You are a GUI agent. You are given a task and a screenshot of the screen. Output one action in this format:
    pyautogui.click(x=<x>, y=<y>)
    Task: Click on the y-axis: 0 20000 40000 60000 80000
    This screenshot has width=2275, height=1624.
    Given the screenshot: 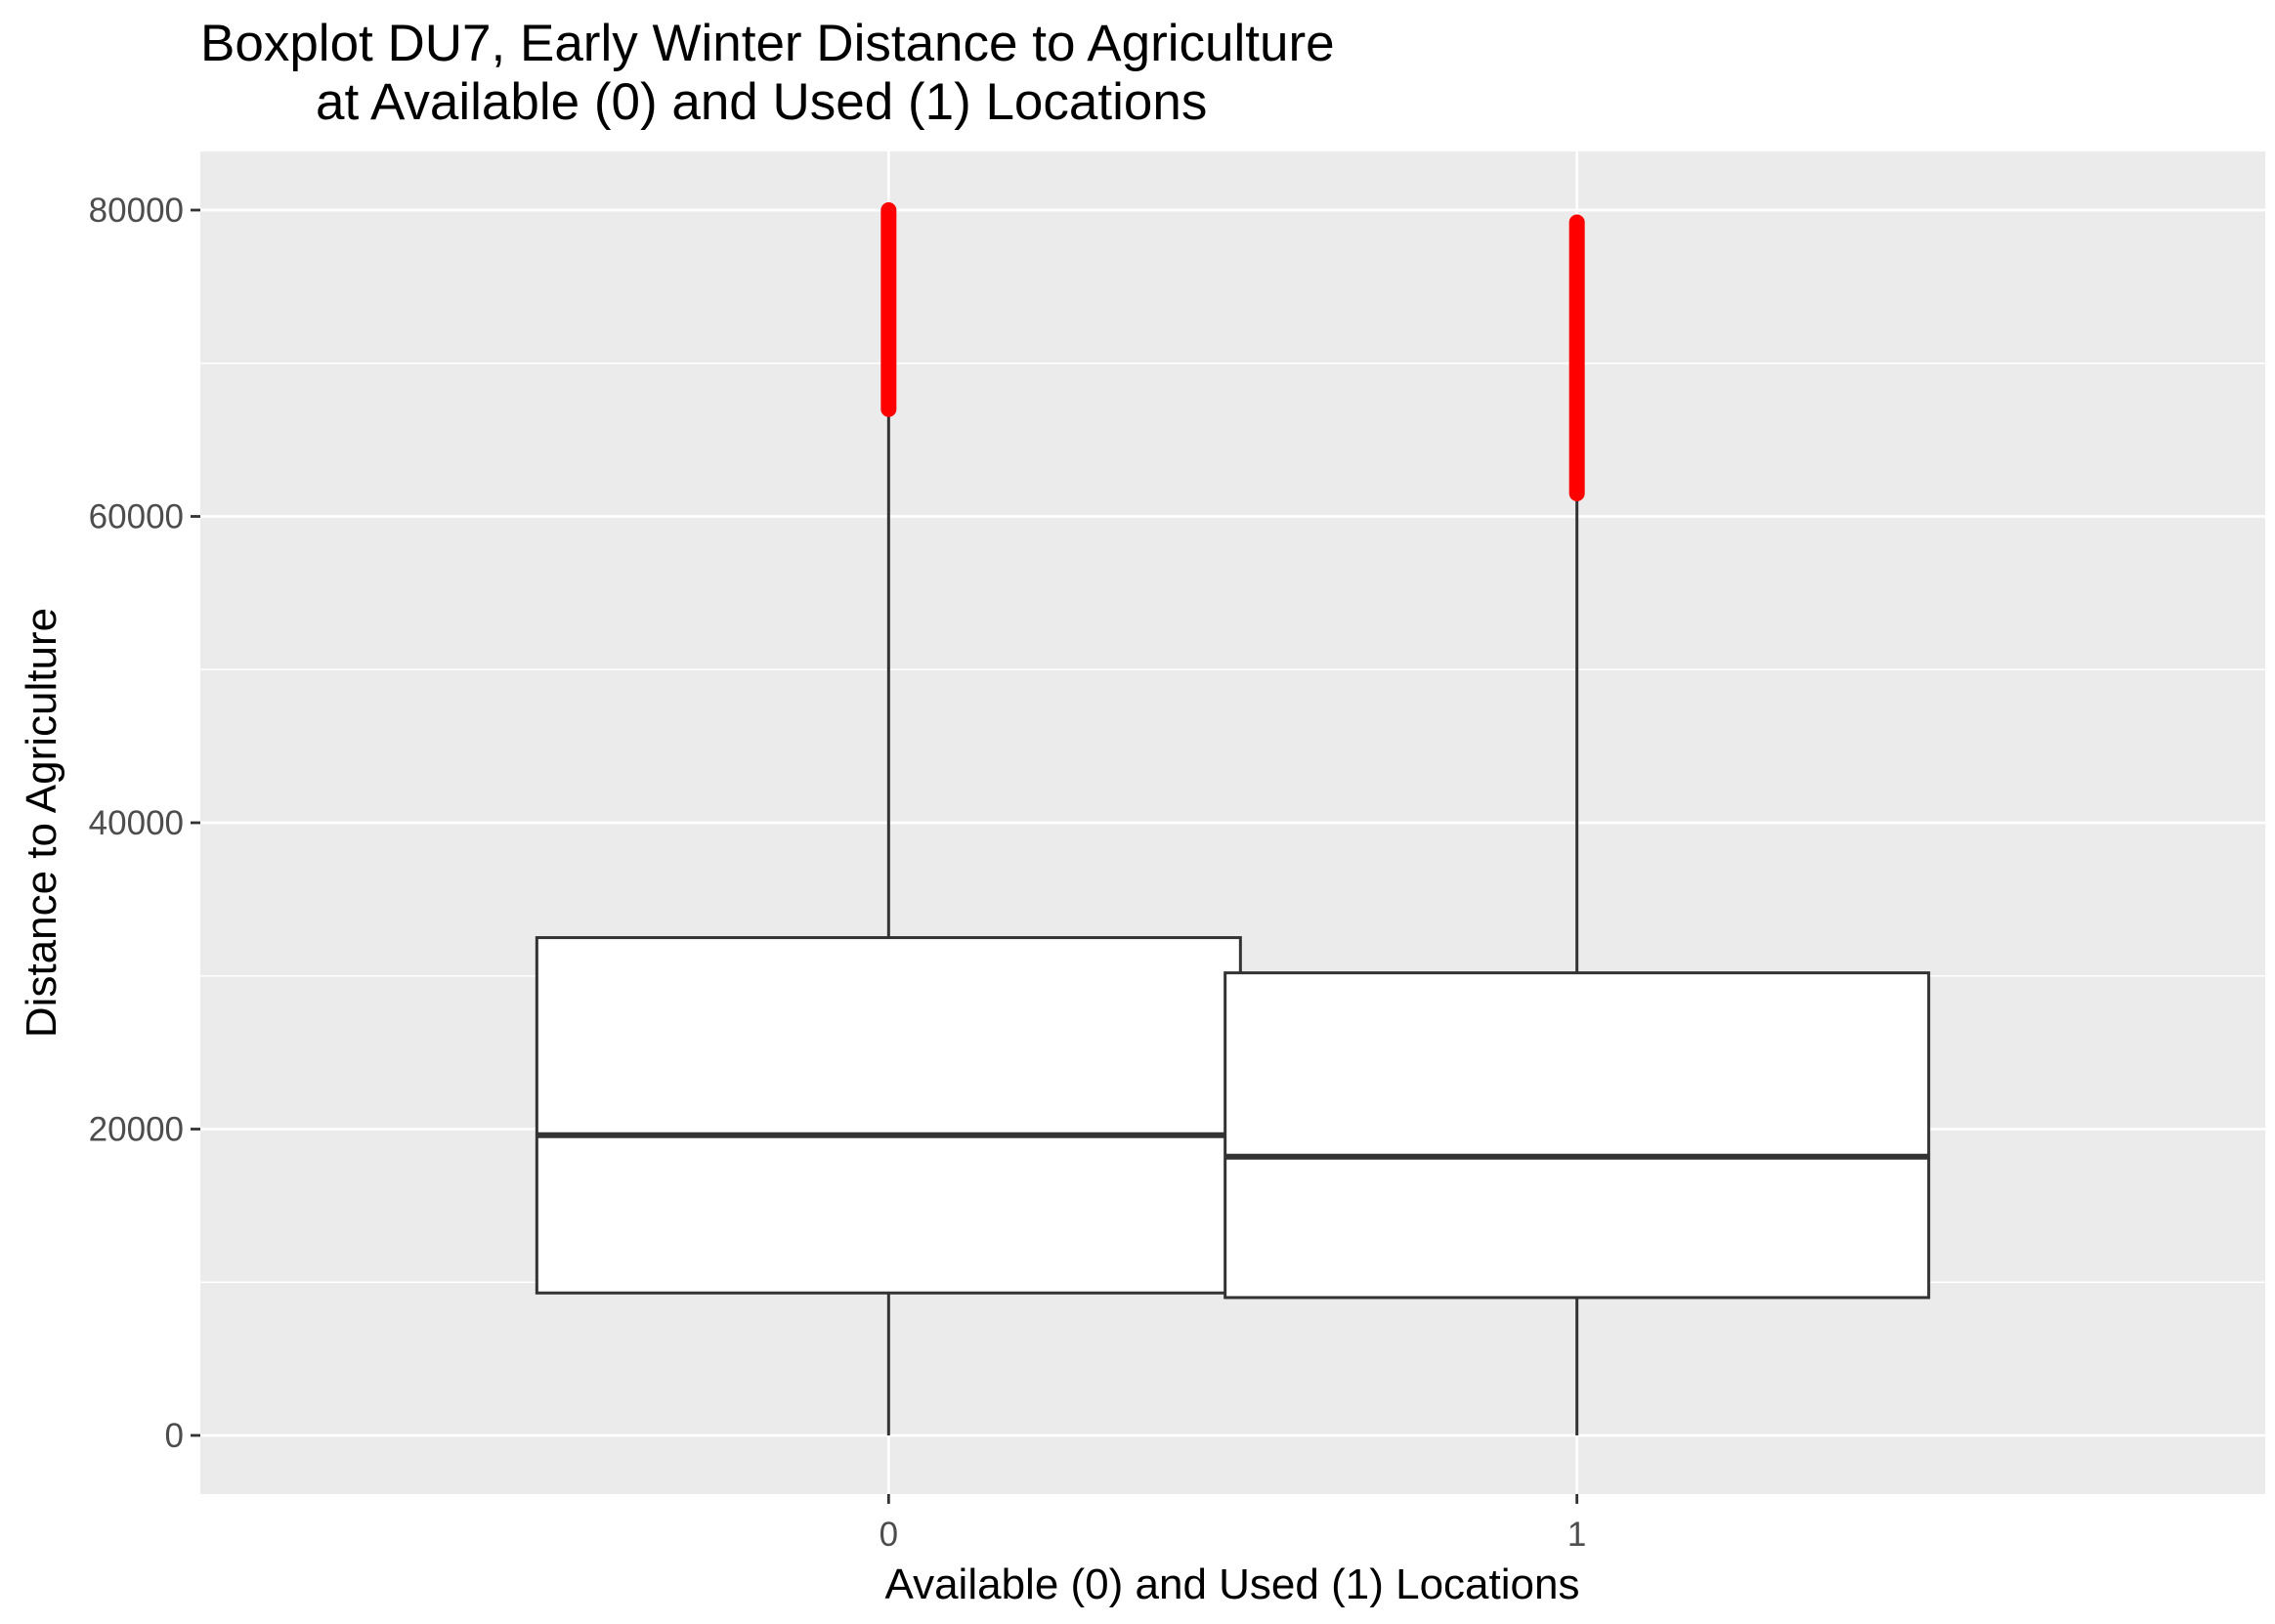 What is the action you would take?
    pyautogui.click(x=144, y=823)
    